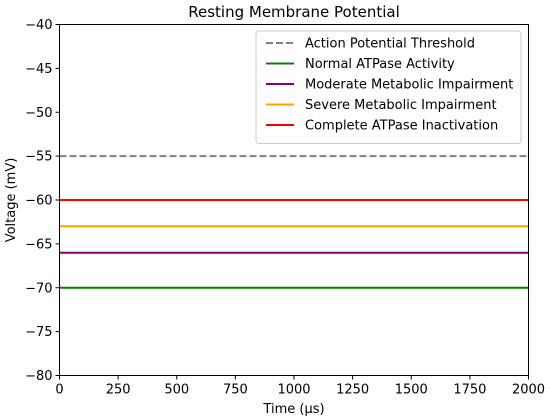  Describe the element at coordinates (401, 126) in the screenshot. I see `legend-label-4: Complete ATPase Inactivation` at that location.